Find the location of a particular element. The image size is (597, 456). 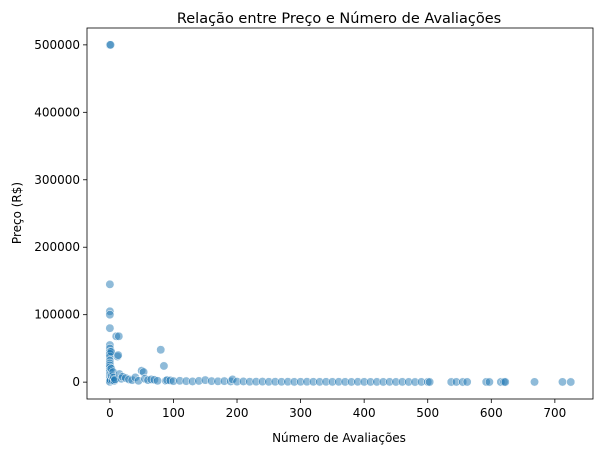

y-tick-label: 300000 is located at coordinates (57, 180).